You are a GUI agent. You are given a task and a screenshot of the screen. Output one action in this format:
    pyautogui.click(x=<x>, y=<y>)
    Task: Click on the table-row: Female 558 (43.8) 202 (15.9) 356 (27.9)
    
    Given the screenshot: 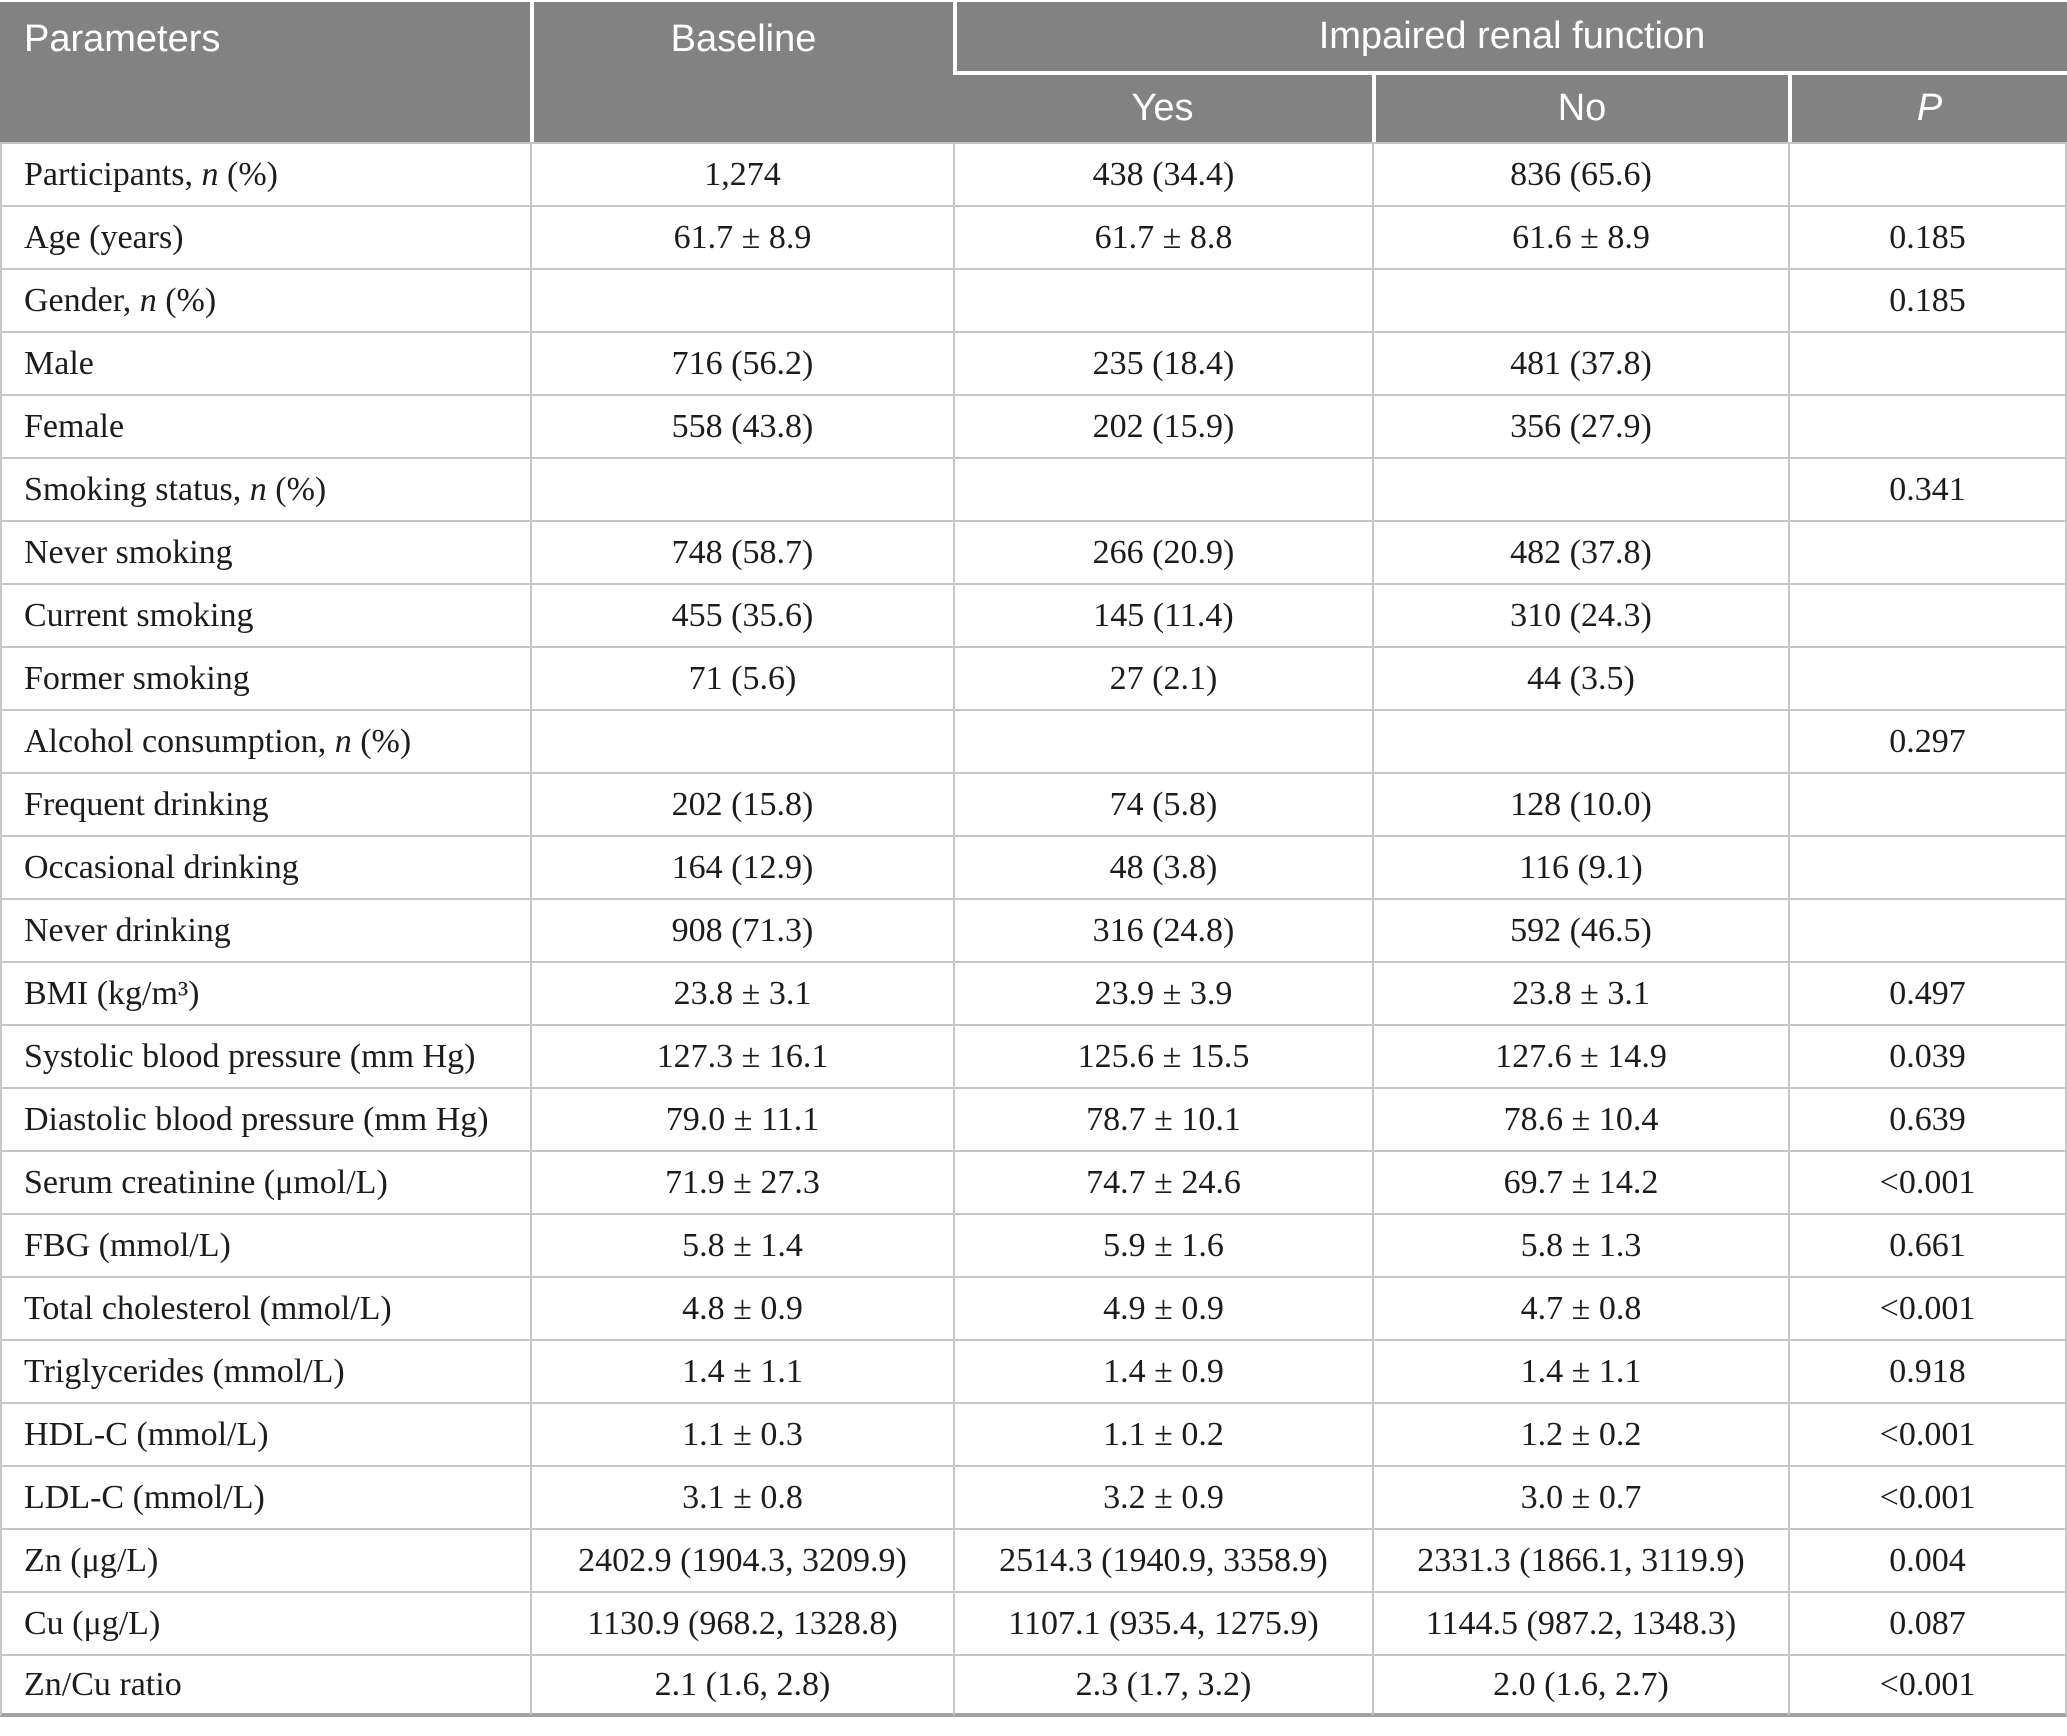 What is the action you would take?
    pyautogui.click(x=1033, y=425)
    